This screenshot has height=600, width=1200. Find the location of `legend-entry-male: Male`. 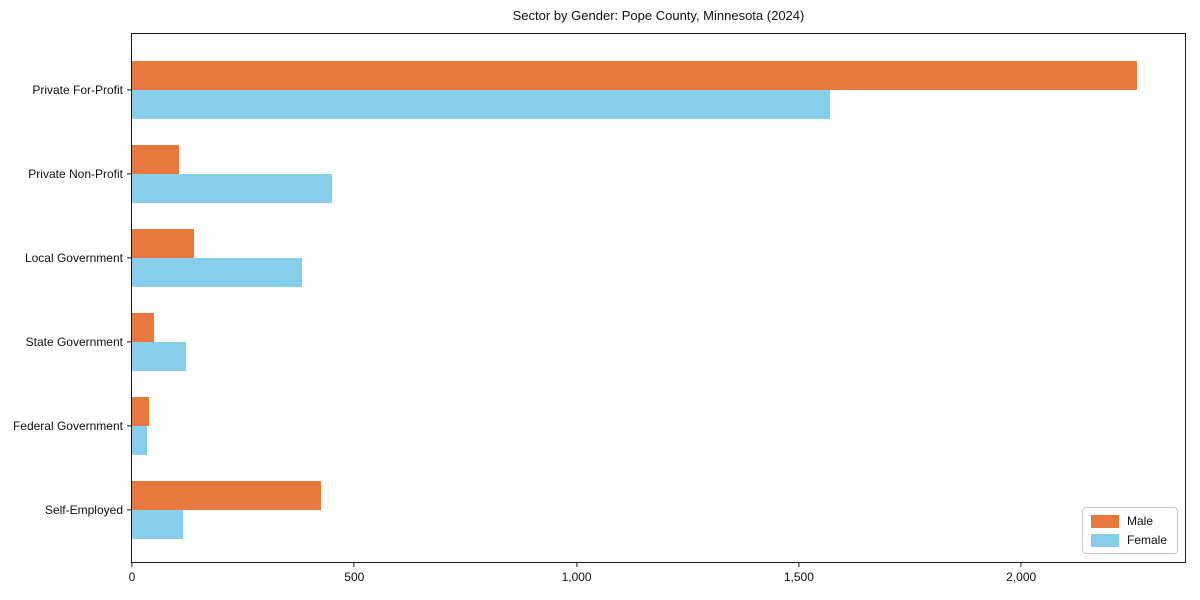

legend-entry-male: Male is located at coordinates (1128, 521).